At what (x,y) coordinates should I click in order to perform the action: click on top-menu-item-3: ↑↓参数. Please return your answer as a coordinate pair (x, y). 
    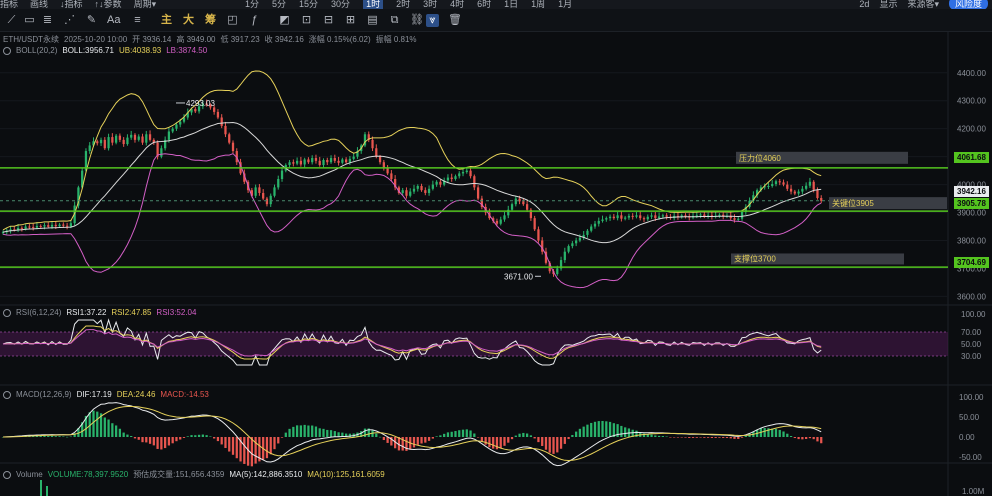
    Looking at the image, I should click on (108, 4).